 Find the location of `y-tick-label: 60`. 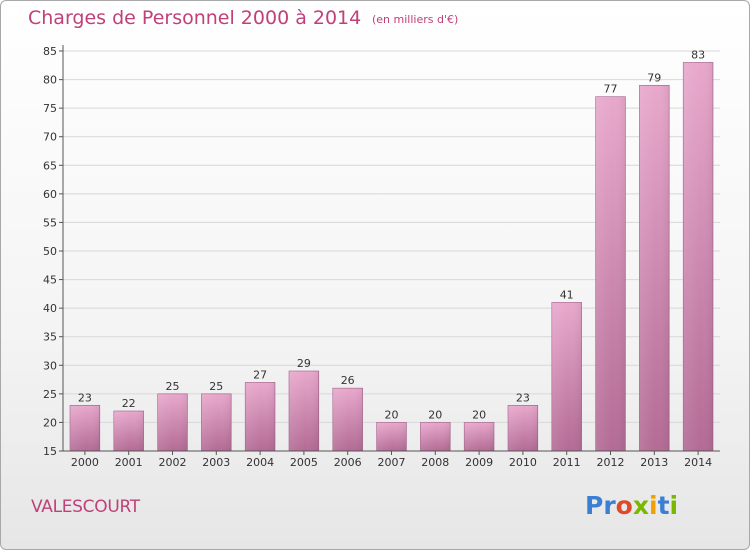

y-tick-label: 60 is located at coordinates (50, 194).